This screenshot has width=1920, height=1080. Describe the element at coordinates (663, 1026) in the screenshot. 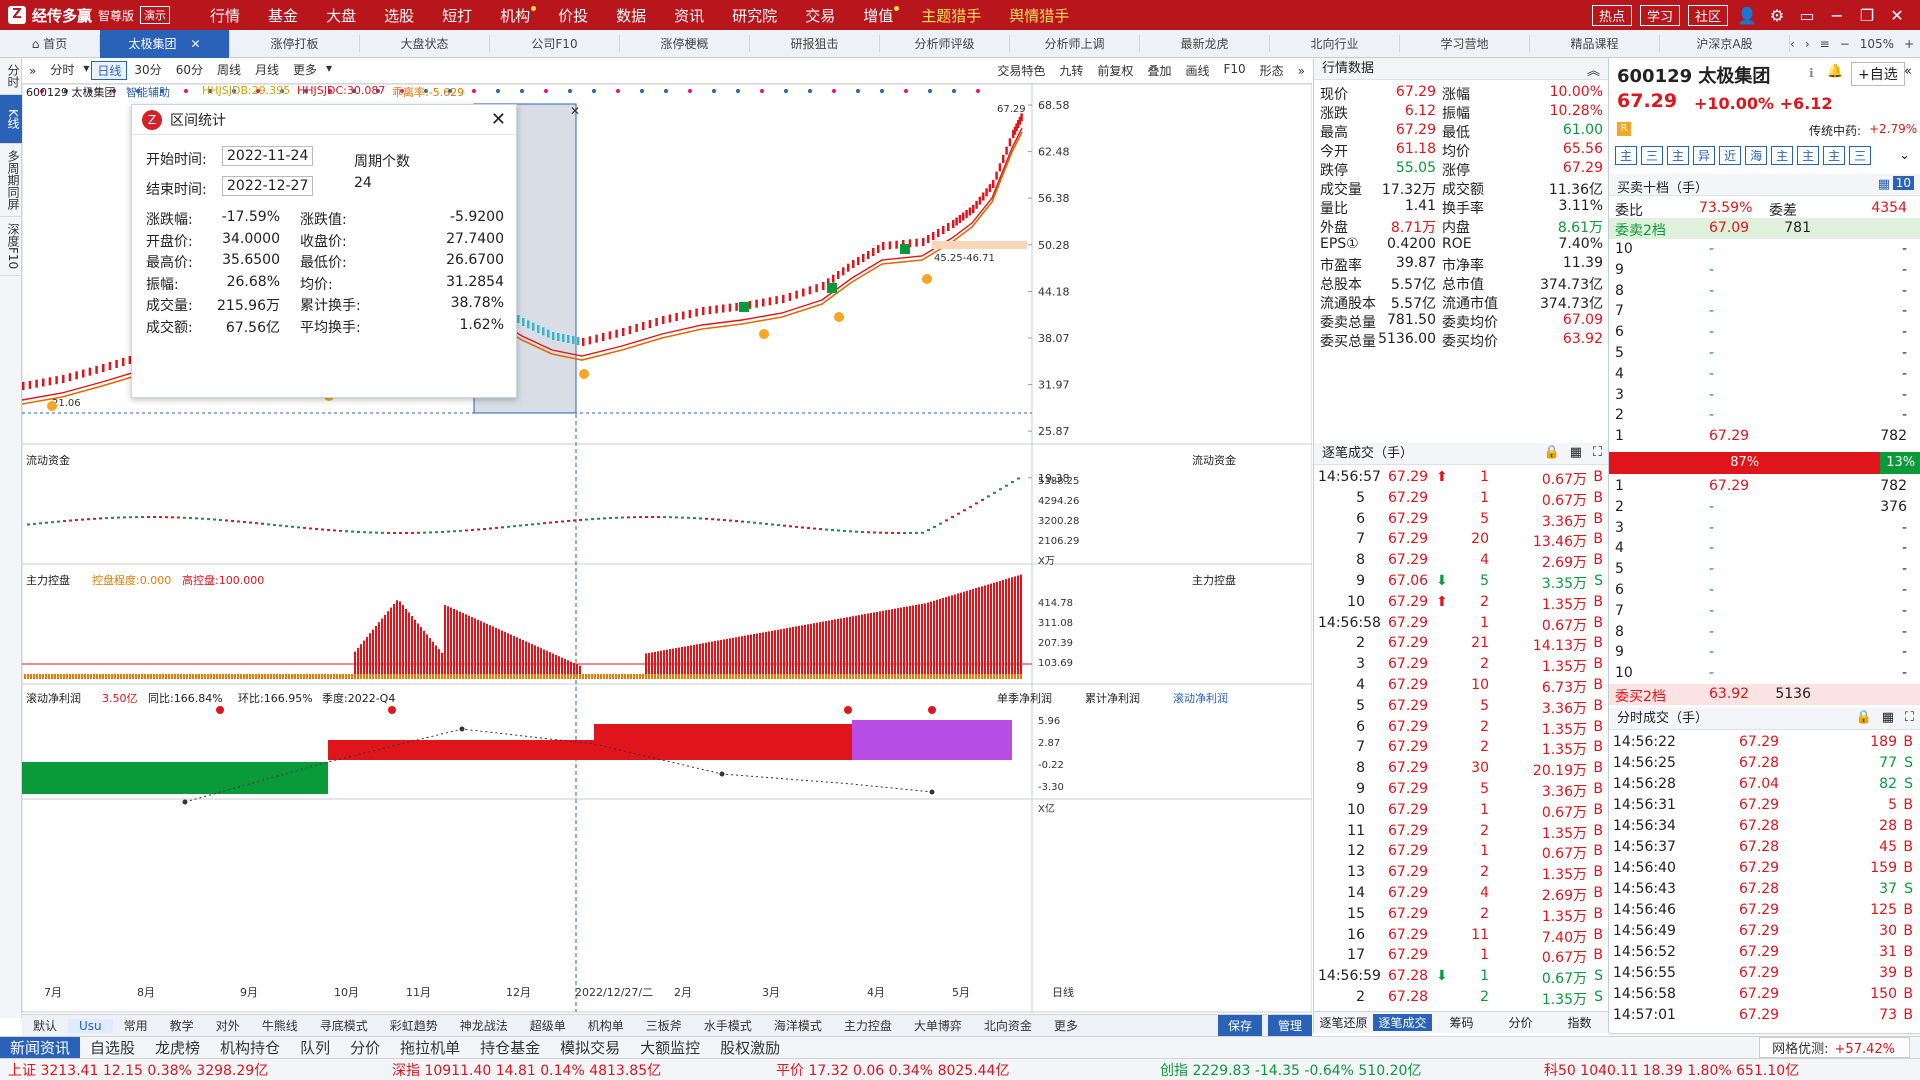

I see `indicator-tab-11: 三板斧` at that location.